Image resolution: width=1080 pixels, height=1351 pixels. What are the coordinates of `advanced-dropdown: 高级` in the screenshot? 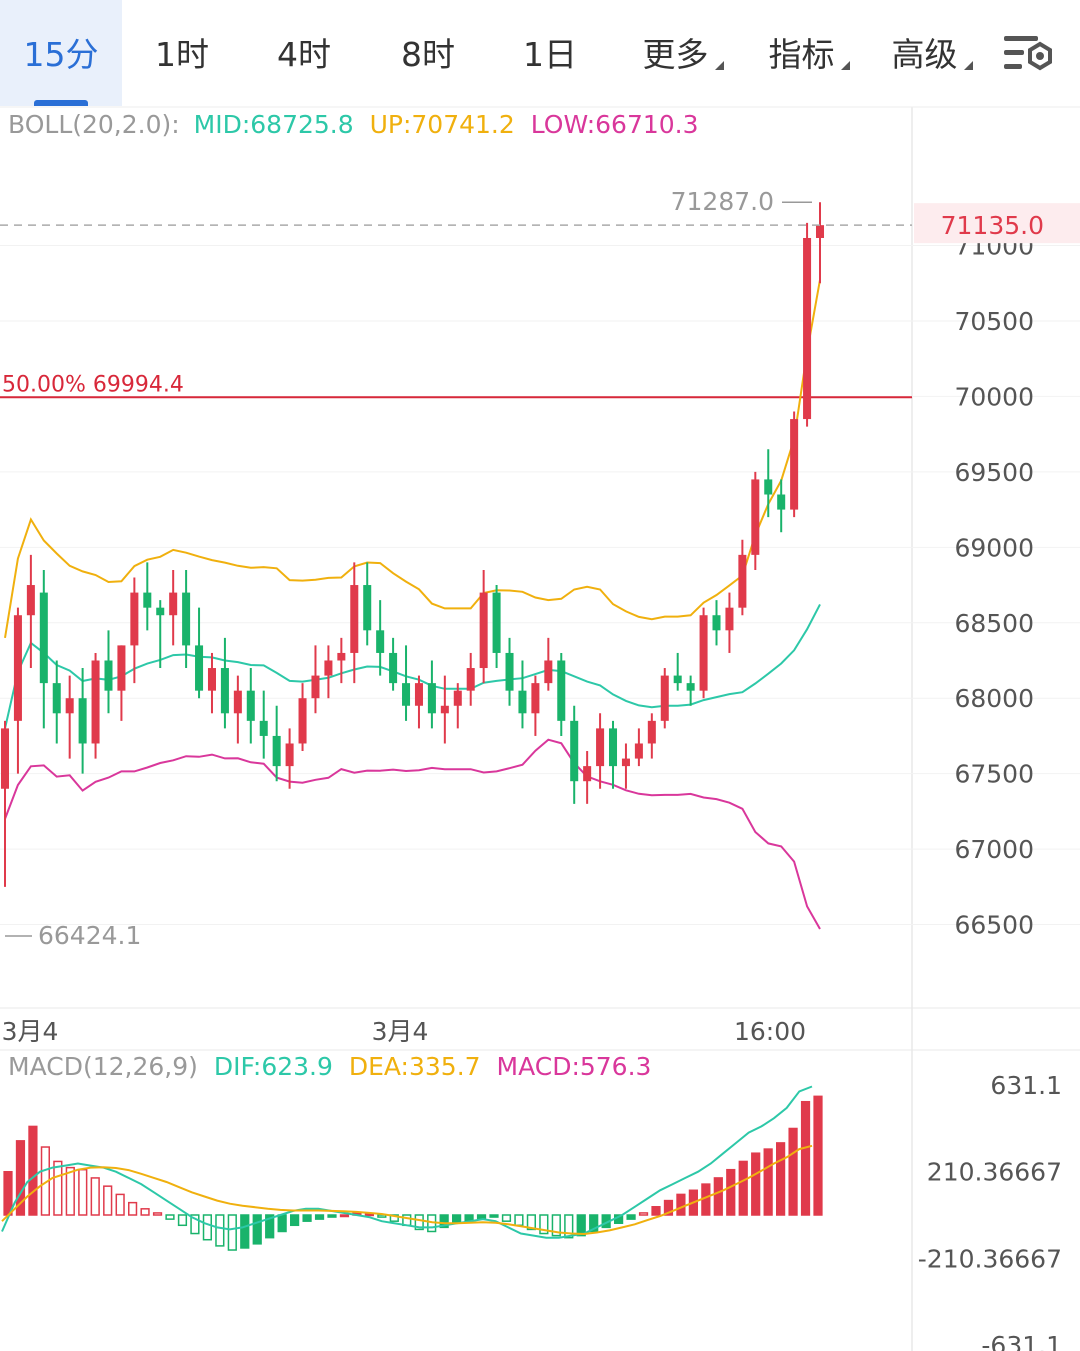 It's located at (932, 53).